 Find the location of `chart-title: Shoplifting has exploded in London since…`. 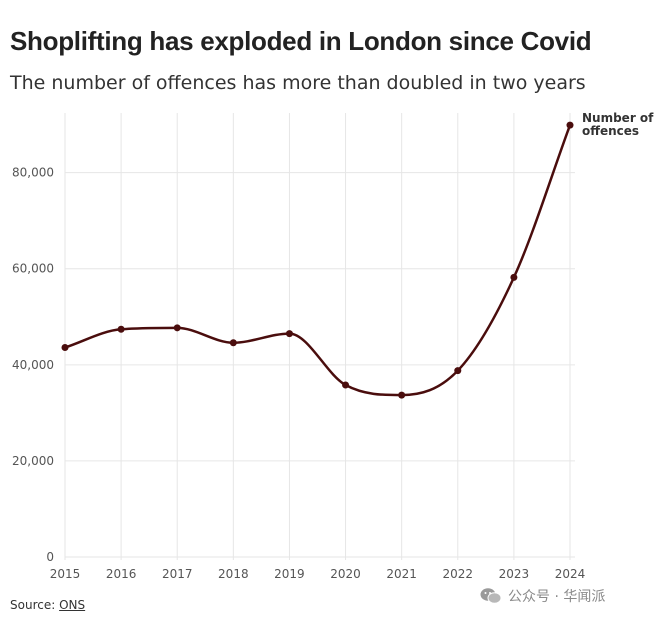

chart-title: Shoplifting has exploded in London since… is located at coordinates (301, 41).